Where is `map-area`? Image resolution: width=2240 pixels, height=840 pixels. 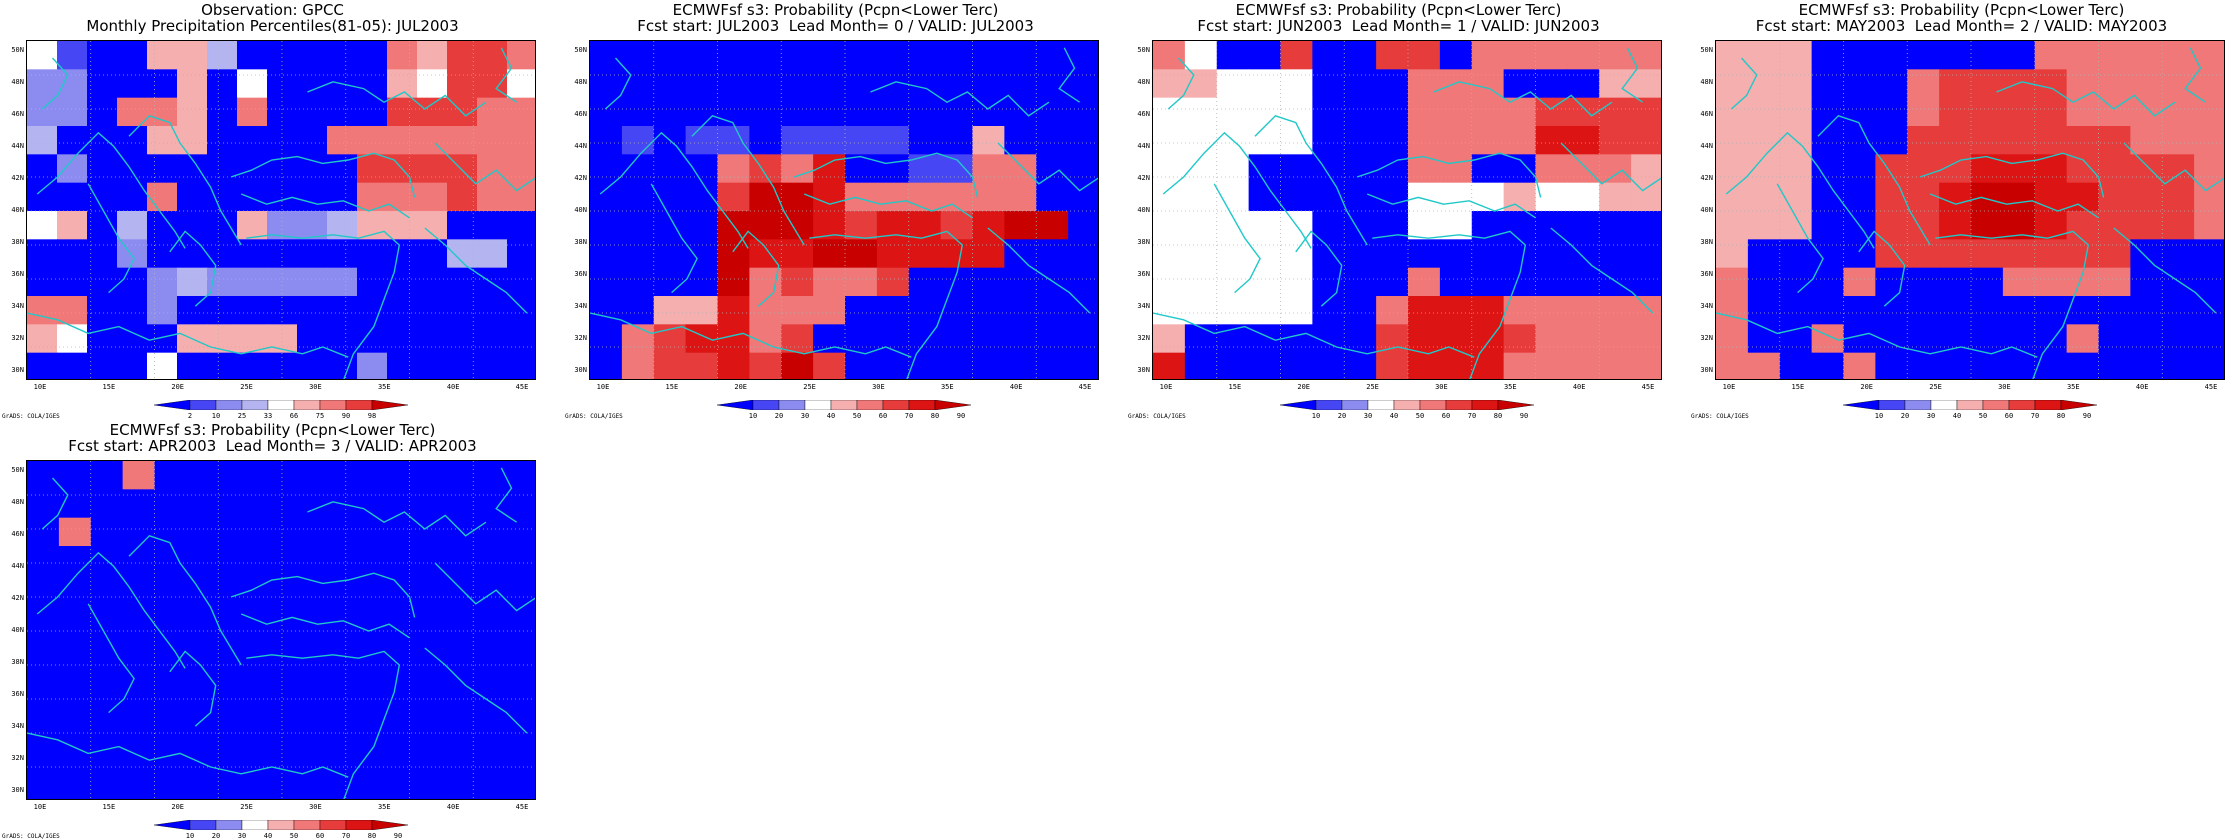 map-area is located at coordinates (1407, 210).